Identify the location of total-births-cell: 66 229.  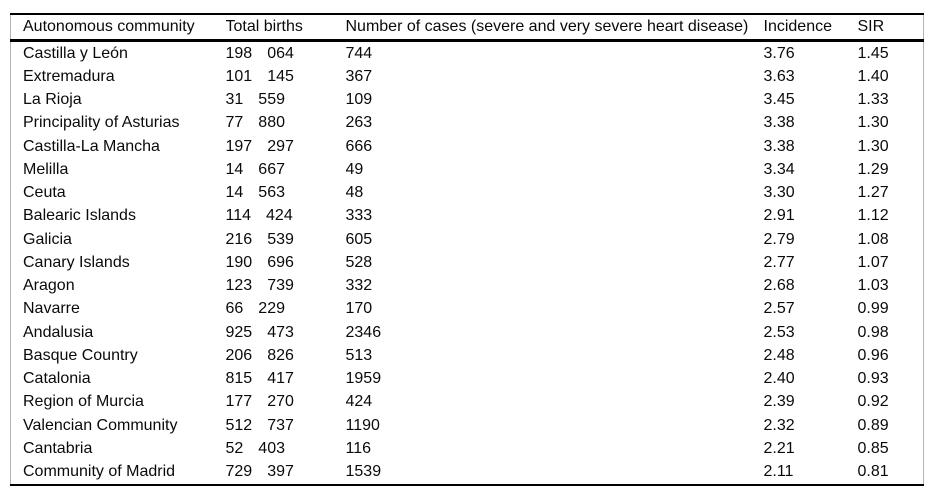
(286, 309).